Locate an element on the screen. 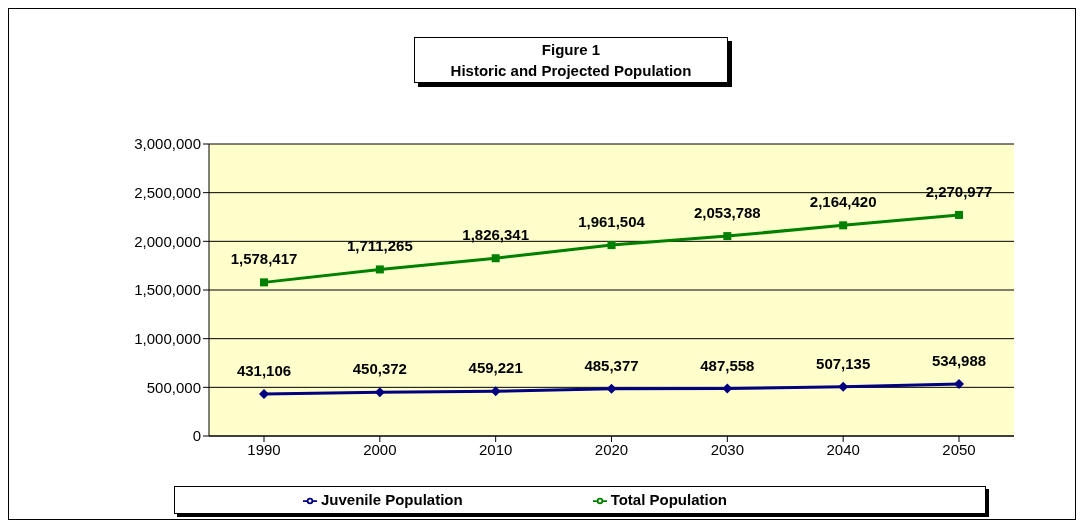  legend-label: Juvenile Population is located at coordinates (391, 499).